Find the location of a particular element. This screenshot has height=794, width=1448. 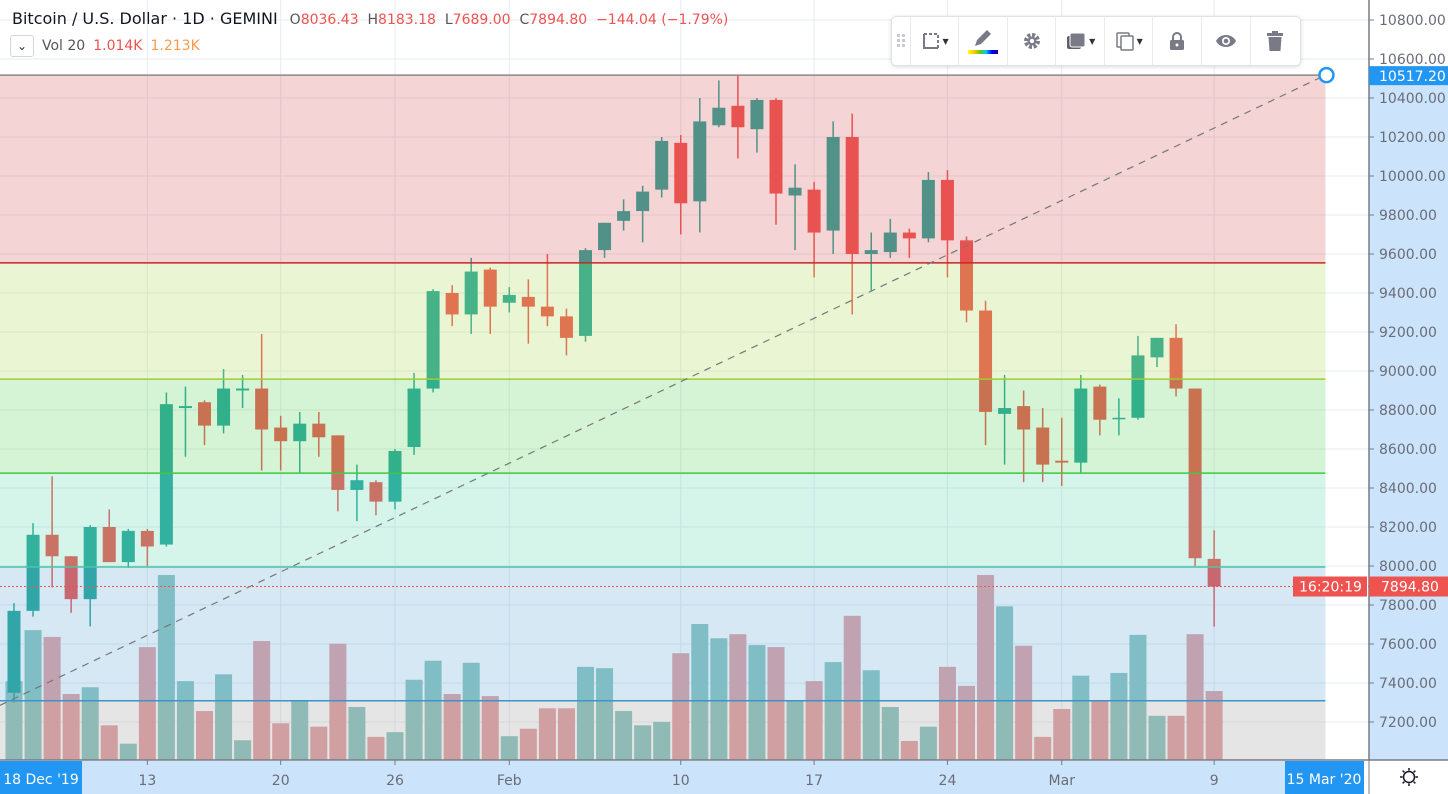

line-color-button is located at coordinates (982, 41).